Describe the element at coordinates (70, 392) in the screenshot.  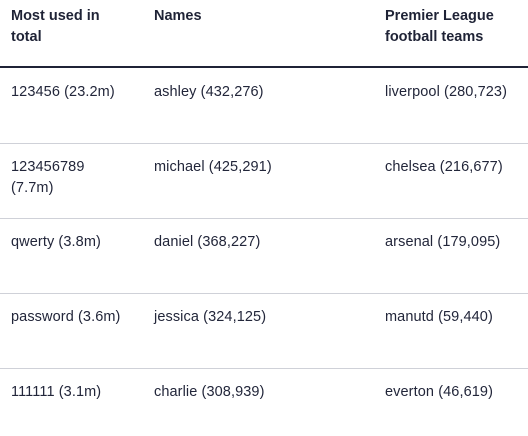
I see `cell-most-used: 111111 (3.1m)` at that location.